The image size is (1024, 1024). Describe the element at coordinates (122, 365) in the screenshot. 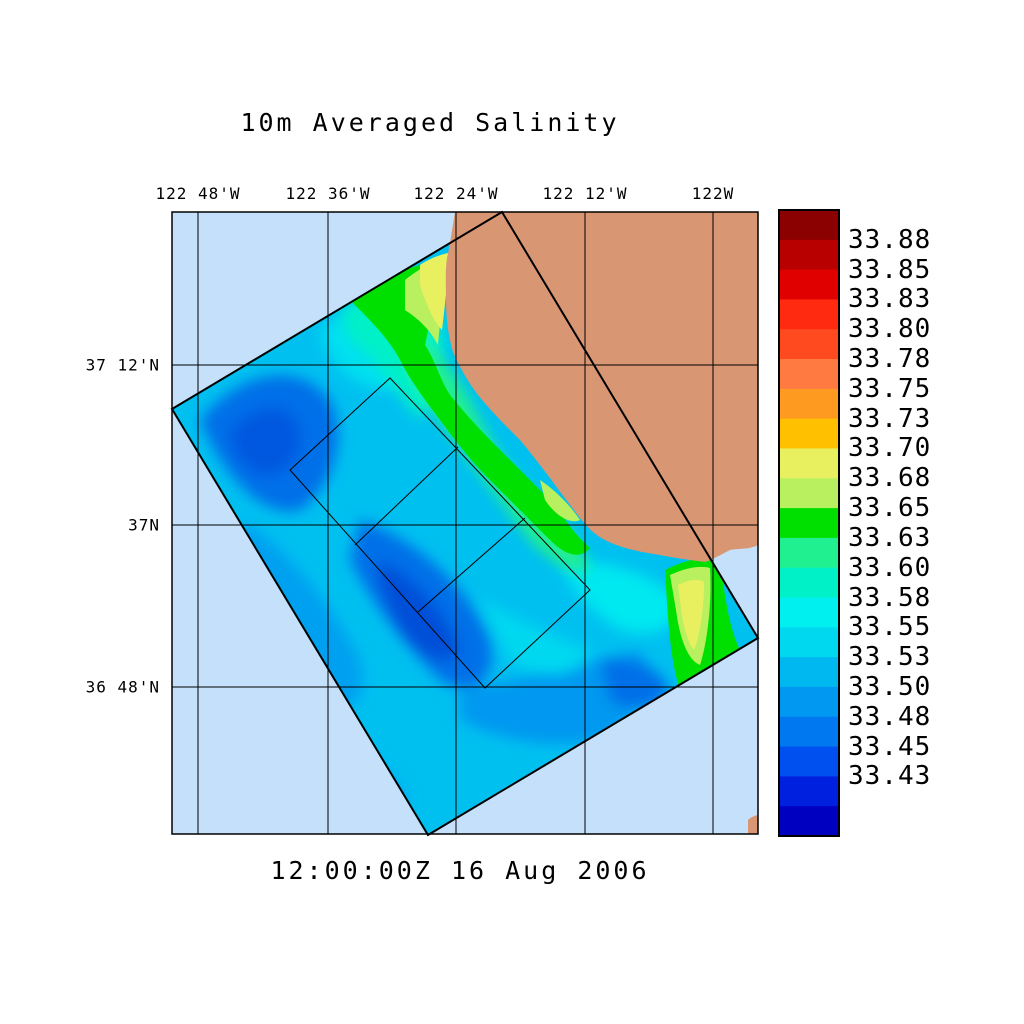

I see `lat-label-37-12n: 37 12'N` at that location.